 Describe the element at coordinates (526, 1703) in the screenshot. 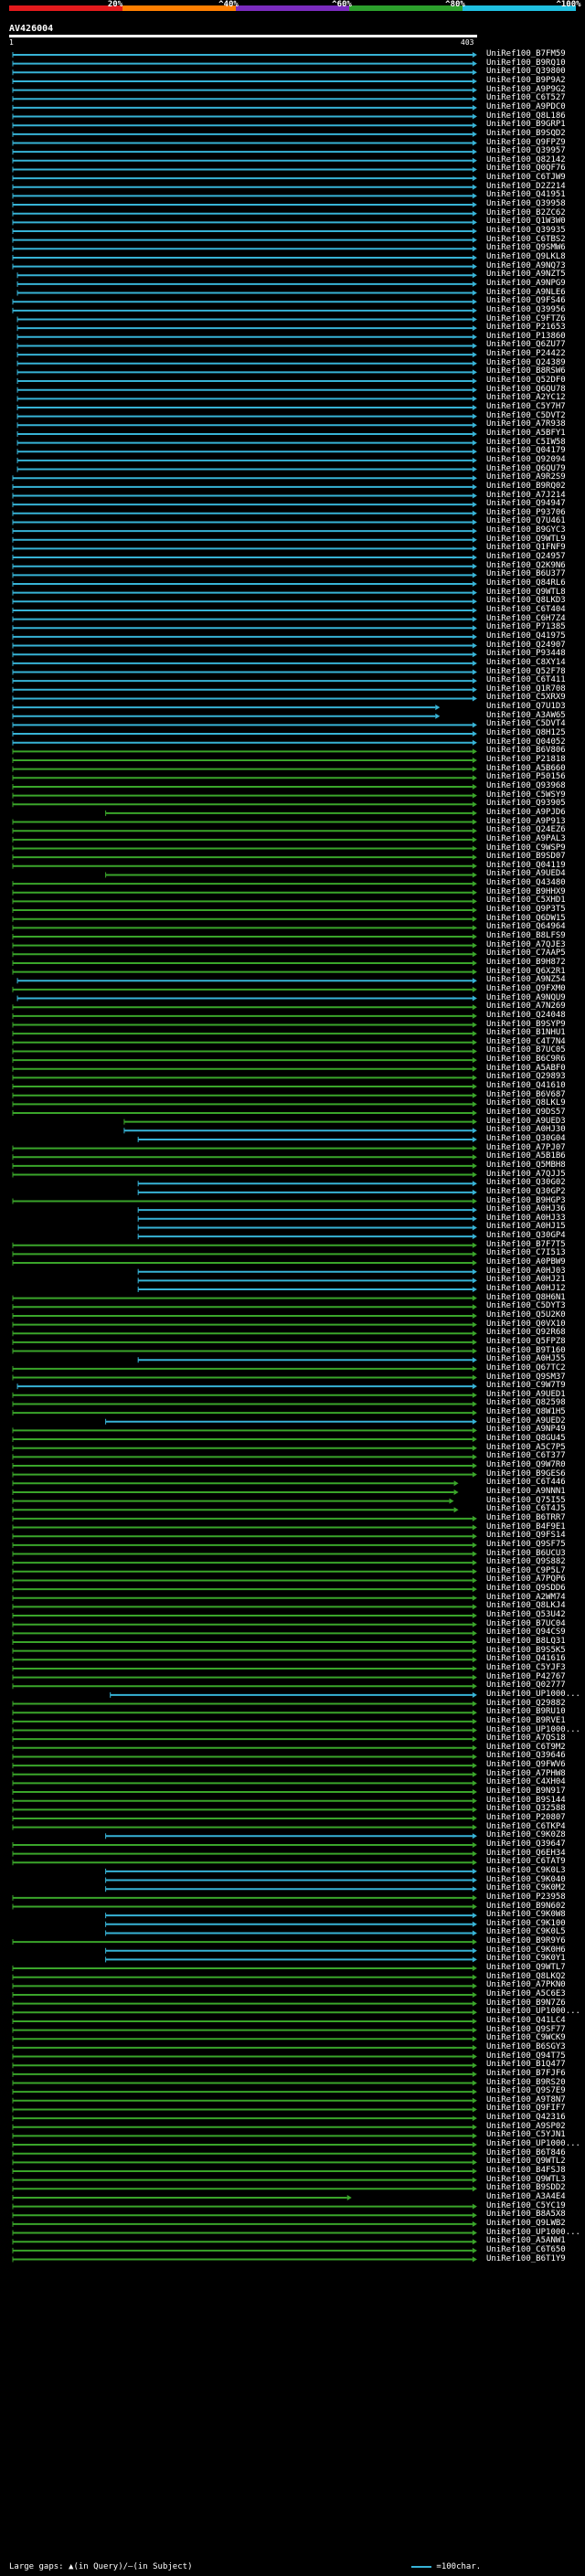

I see `hit-label-link: UniRef100_Q29882` at that location.